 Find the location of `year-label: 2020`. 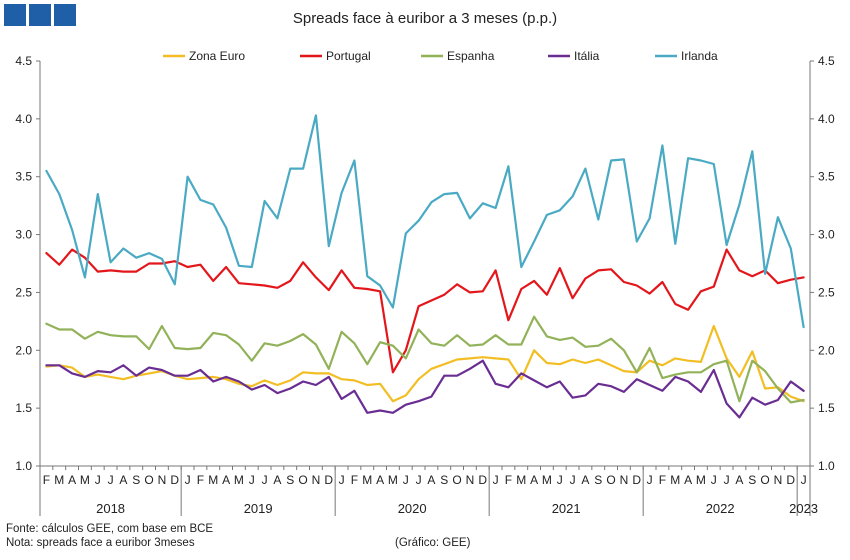

year-label: 2020 is located at coordinates (412, 508).